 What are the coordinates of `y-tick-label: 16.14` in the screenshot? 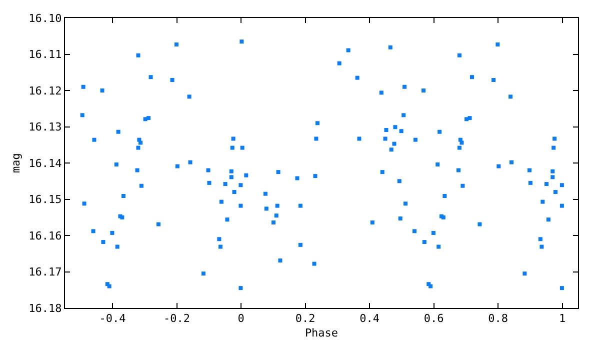 It's located at (45, 163).